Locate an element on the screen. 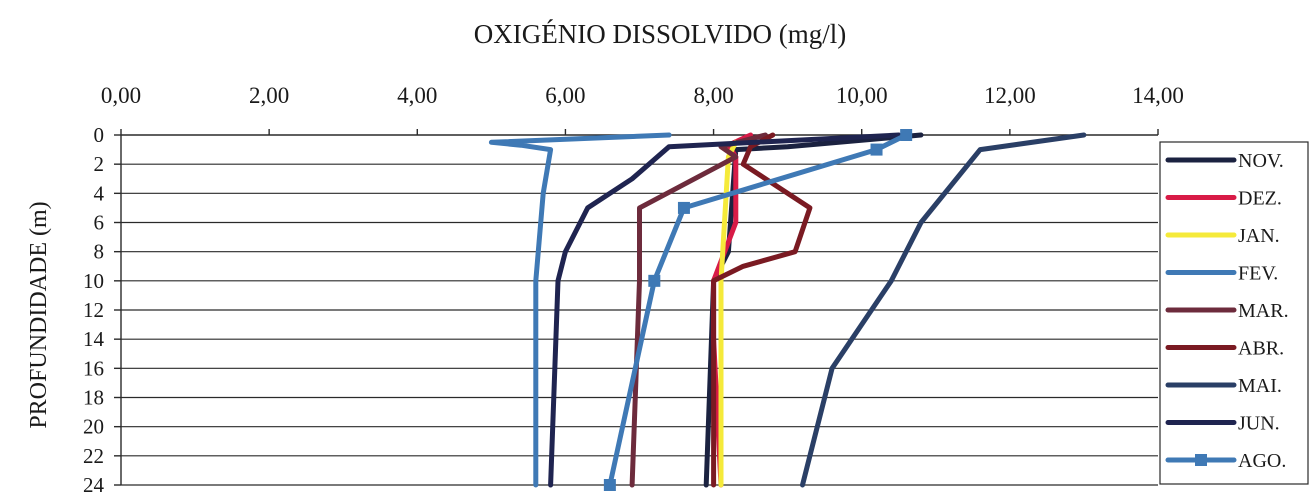 The height and width of the screenshot is (497, 1313). legend-label: AGO. is located at coordinates (1262, 461).